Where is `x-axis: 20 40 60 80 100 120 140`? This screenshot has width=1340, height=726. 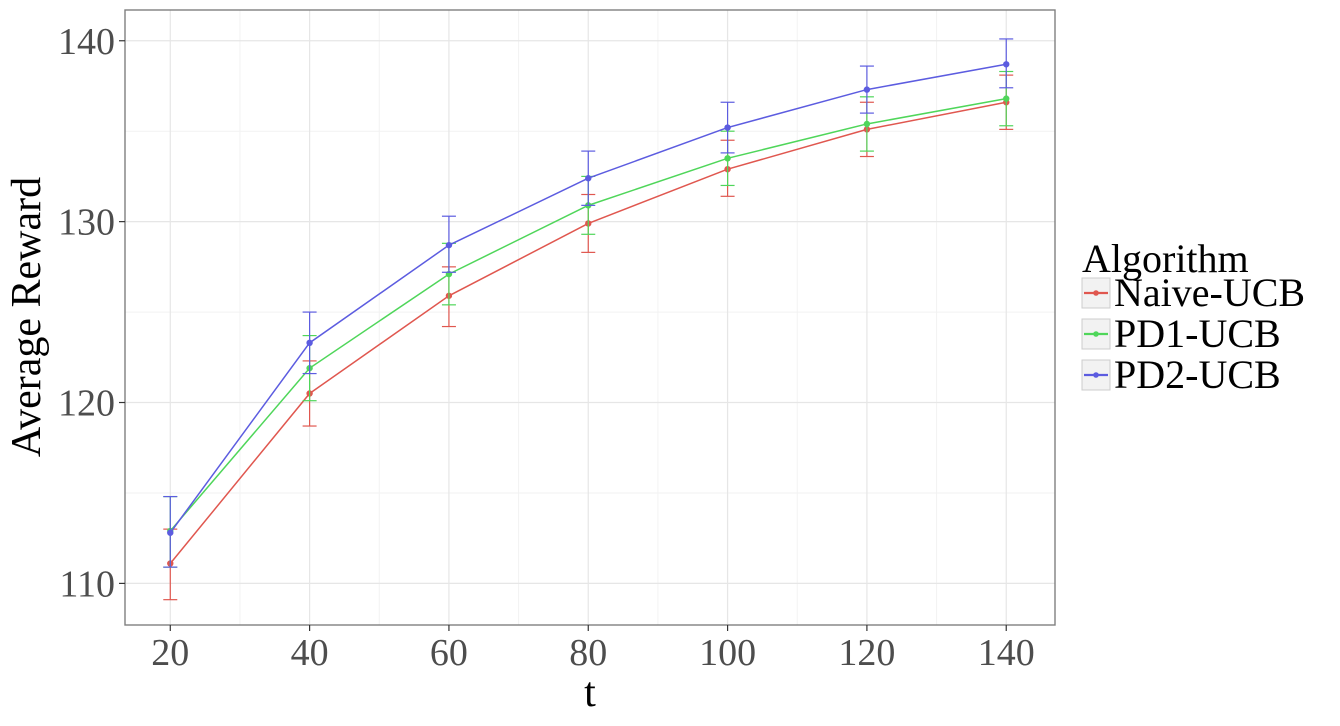 x-axis: 20 40 60 80 100 120 140 is located at coordinates (593, 649).